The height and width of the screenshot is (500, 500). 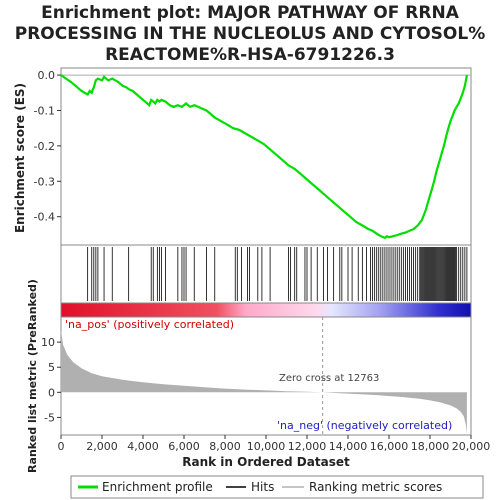 I want to click on neg-label: 'na_neg' (negatively correlated), so click(x=364, y=425).